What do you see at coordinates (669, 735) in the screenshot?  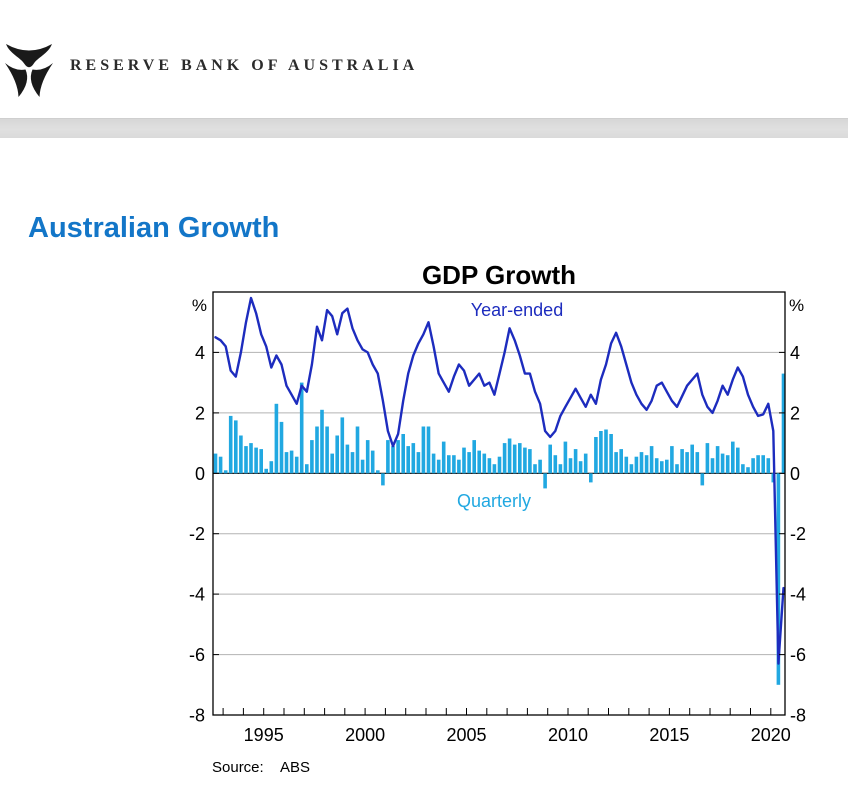 I see `x-axis-label: 2015` at bounding box center [669, 735].